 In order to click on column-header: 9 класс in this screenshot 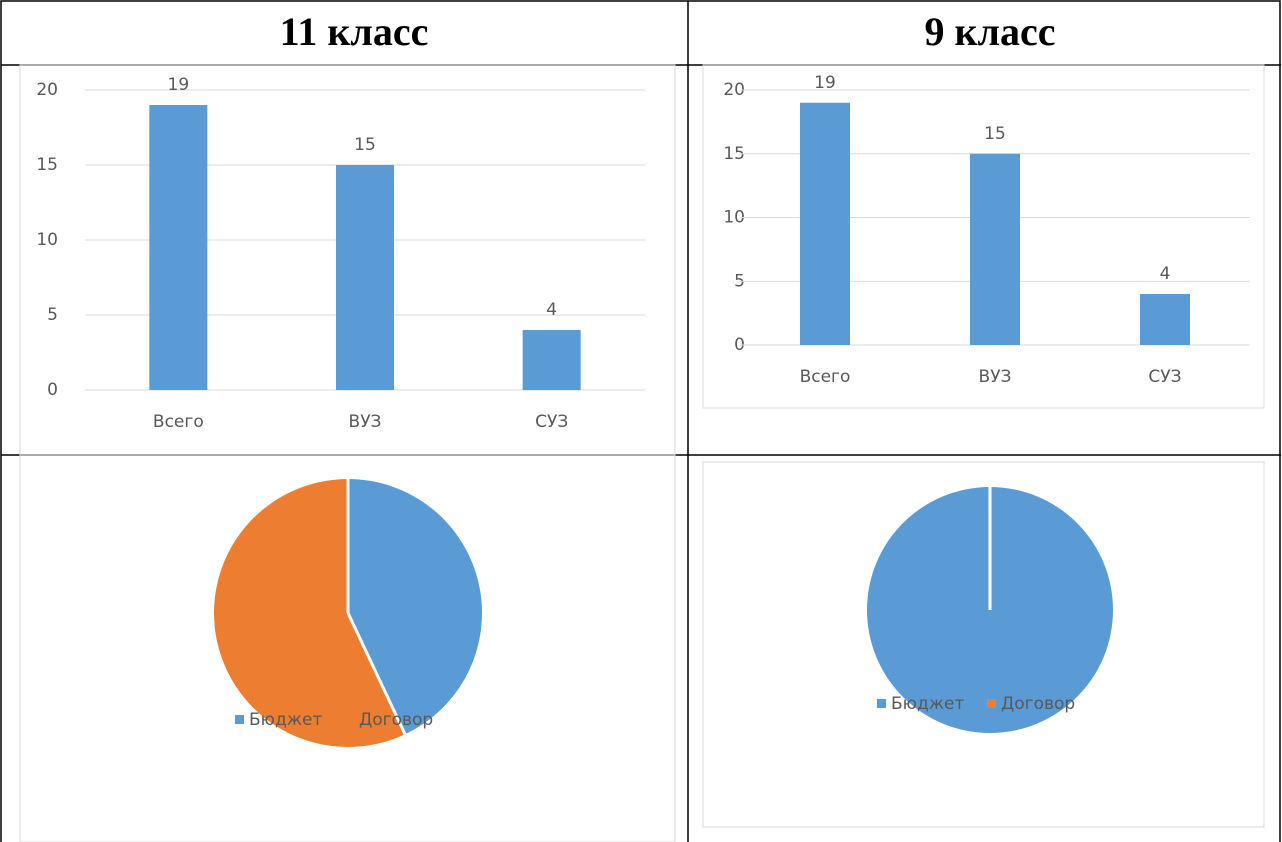, I will do `click(990, 31)`.